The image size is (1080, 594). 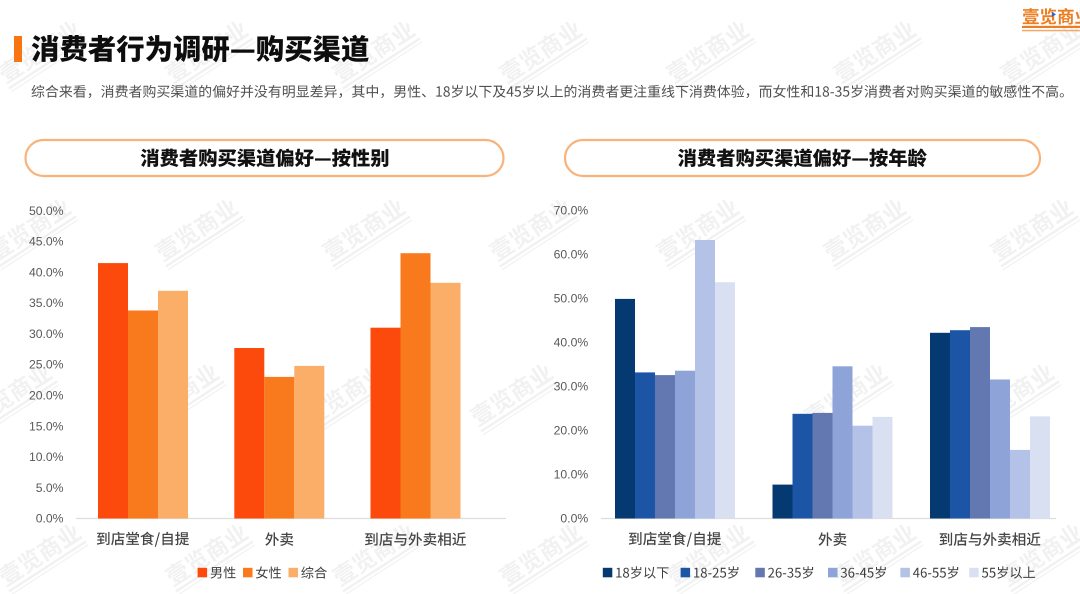 What do you see at coordinates (571, 255) in the screenshot?
I see `svg-text: 60.0%` at bounding box center [571, 255].